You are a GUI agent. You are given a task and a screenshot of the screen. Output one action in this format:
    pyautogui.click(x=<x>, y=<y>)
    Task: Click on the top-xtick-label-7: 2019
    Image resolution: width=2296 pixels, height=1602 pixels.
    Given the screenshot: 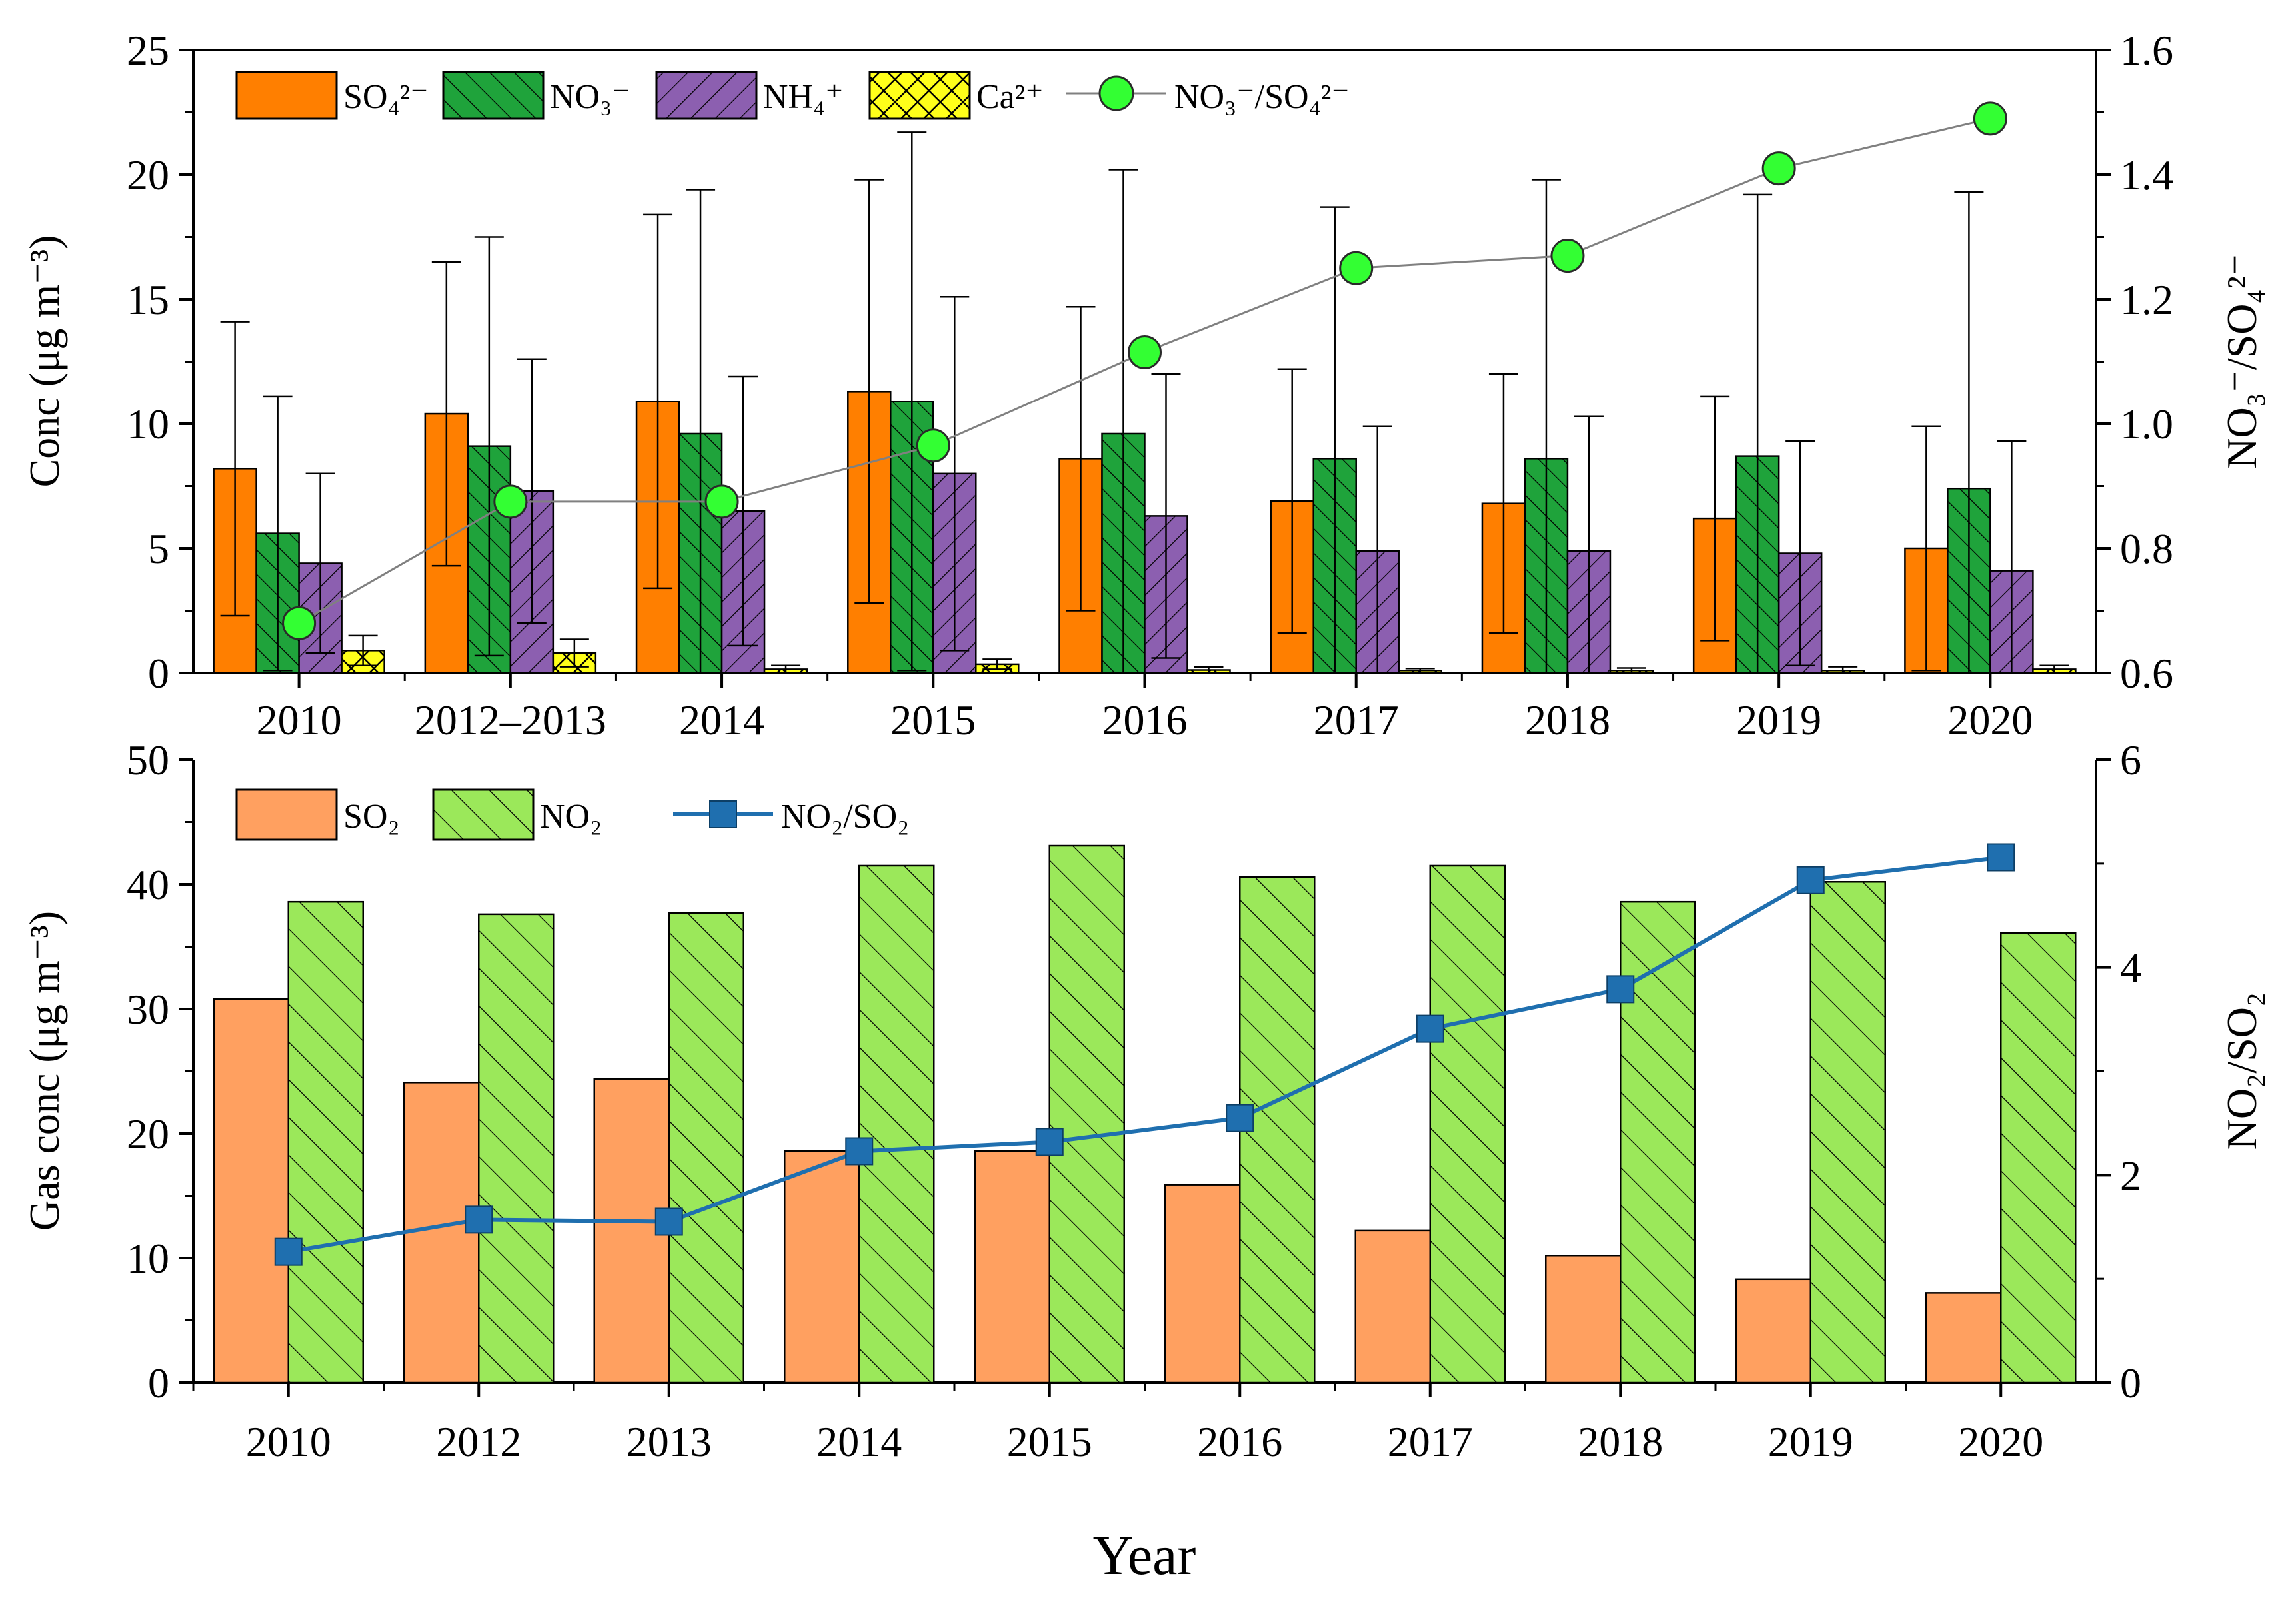 What is the action you would take?
    pyautogui.click(x=1778, y=720)
    